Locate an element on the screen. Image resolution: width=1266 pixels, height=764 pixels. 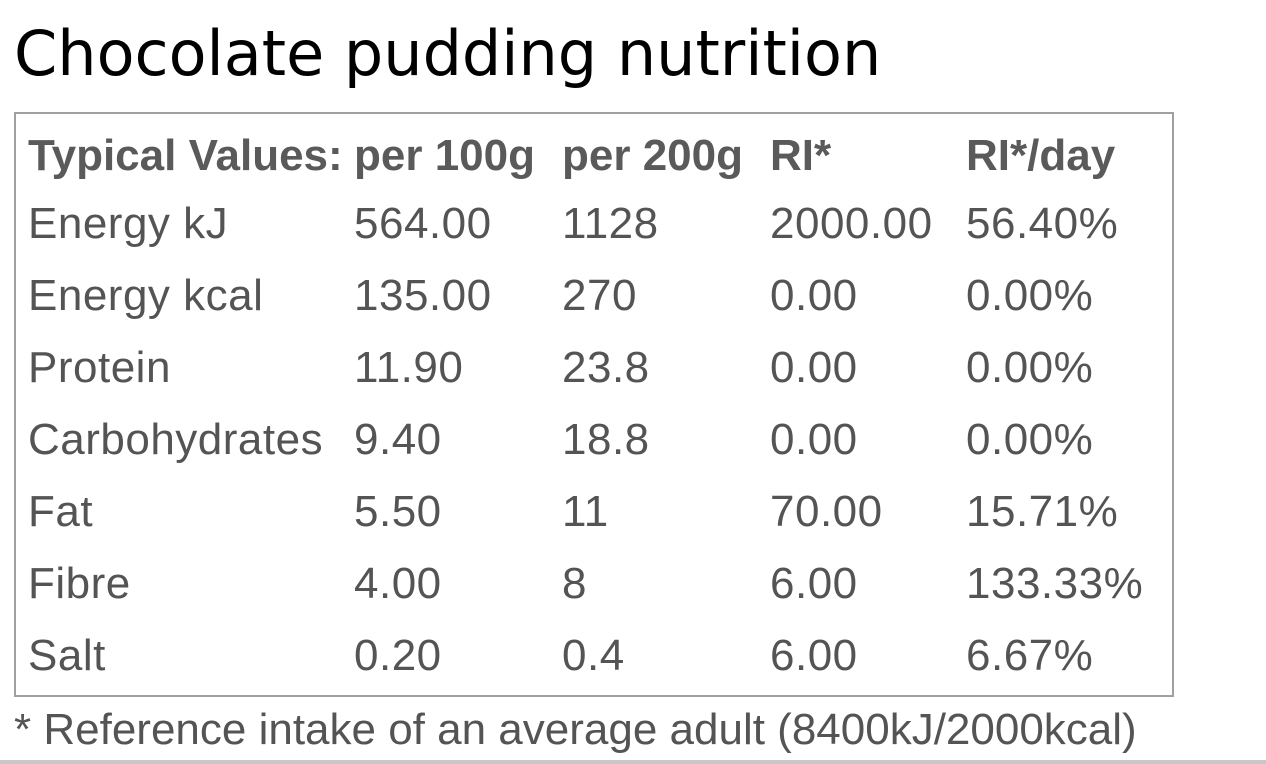
nutrient-name: Fibre is located at coordinates (79, 583).